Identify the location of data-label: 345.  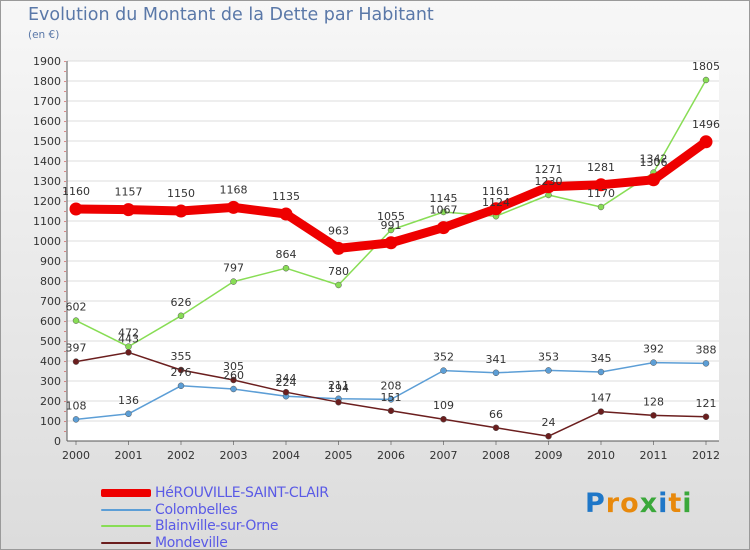
(601, 358).